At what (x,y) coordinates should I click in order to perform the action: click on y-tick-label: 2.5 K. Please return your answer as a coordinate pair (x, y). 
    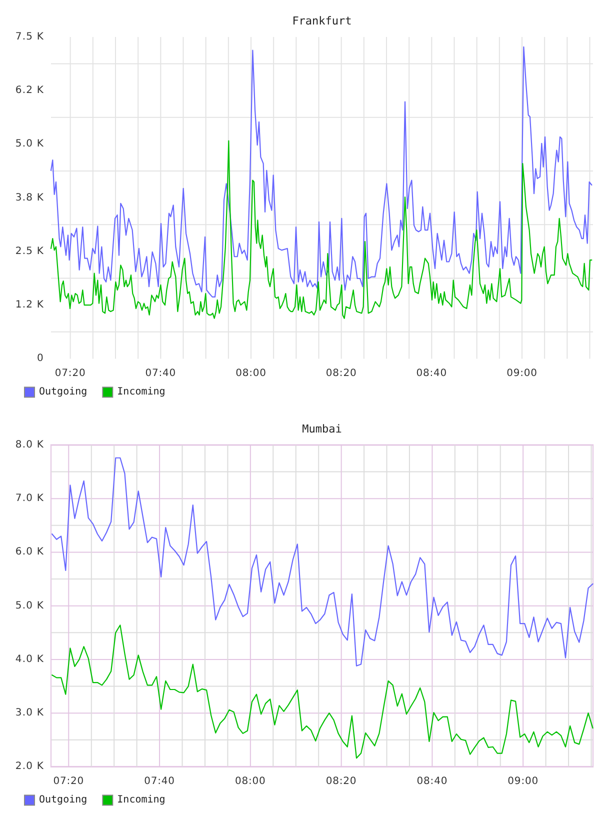
    Looking at the image, I should click on (29, 251).